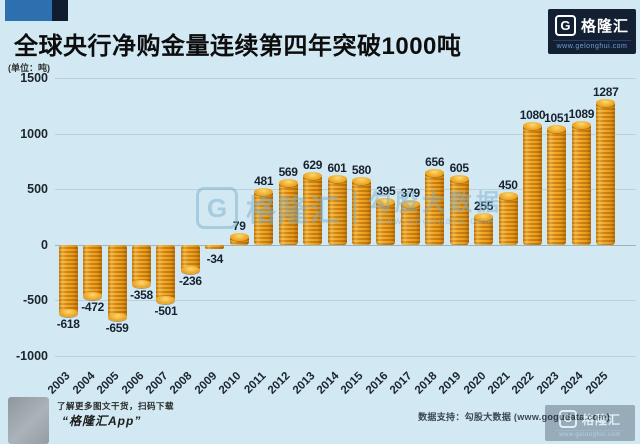 This screenshot has height=444, width=640. I want to click on bar-2005, so click(117, 281).